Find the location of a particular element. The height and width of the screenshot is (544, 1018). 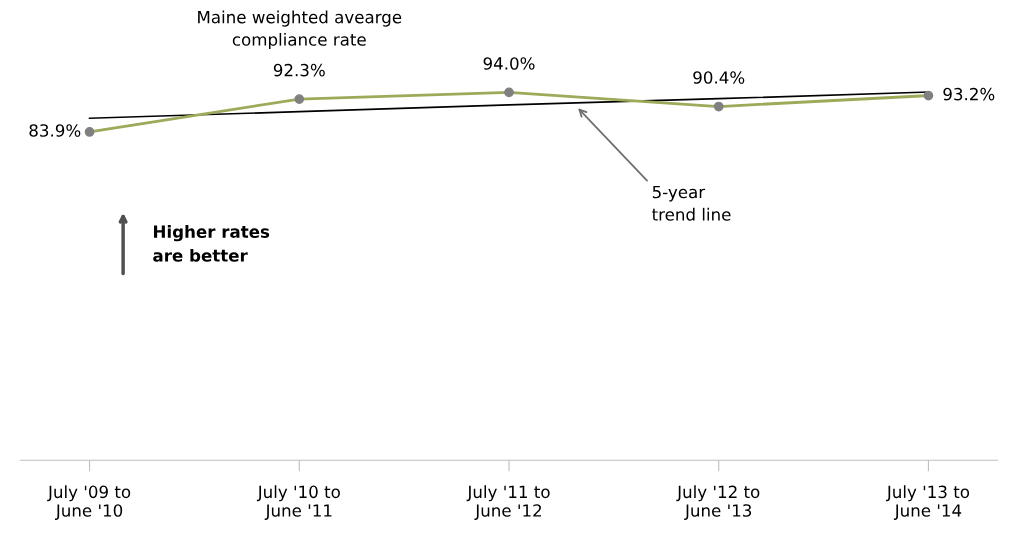

x-tick-label: July '12 to June '13 is located at coordinates (718, 502).